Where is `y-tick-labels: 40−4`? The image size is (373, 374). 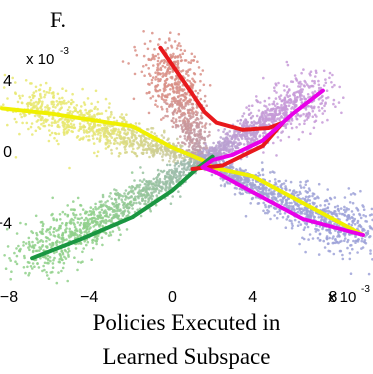 y-tick-labels: 40−4 is located at coordinates (6, 153).